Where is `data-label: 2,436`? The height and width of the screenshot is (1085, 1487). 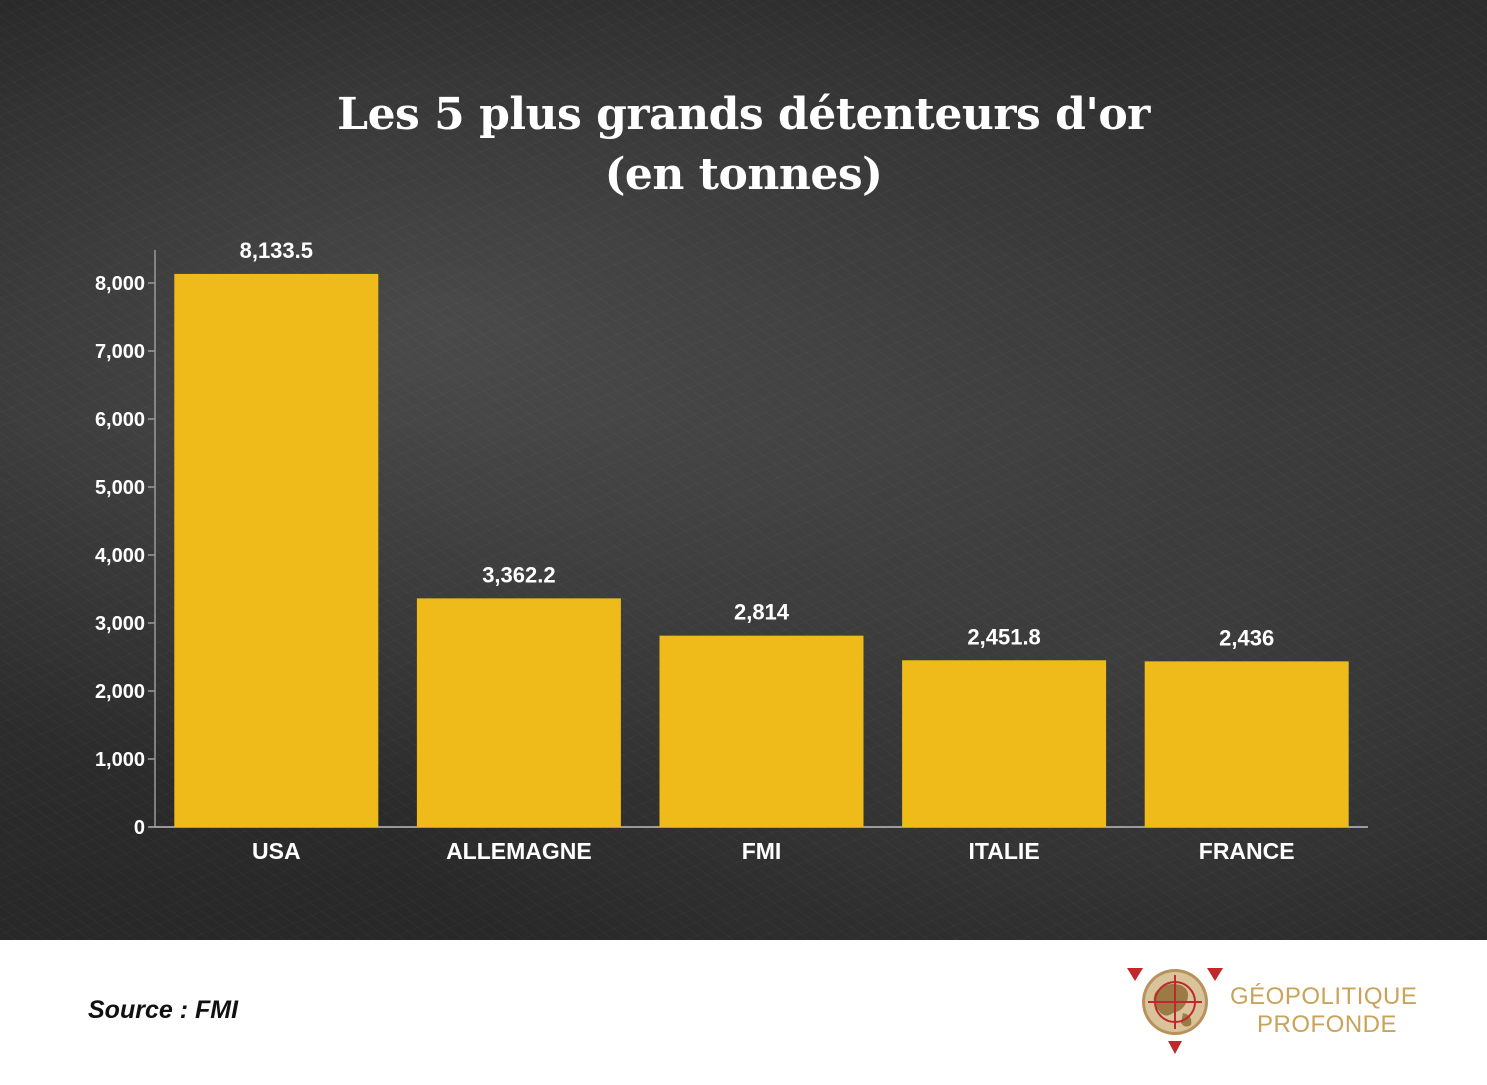
data-label: 2,436 is located at coordinates (1246, 637).